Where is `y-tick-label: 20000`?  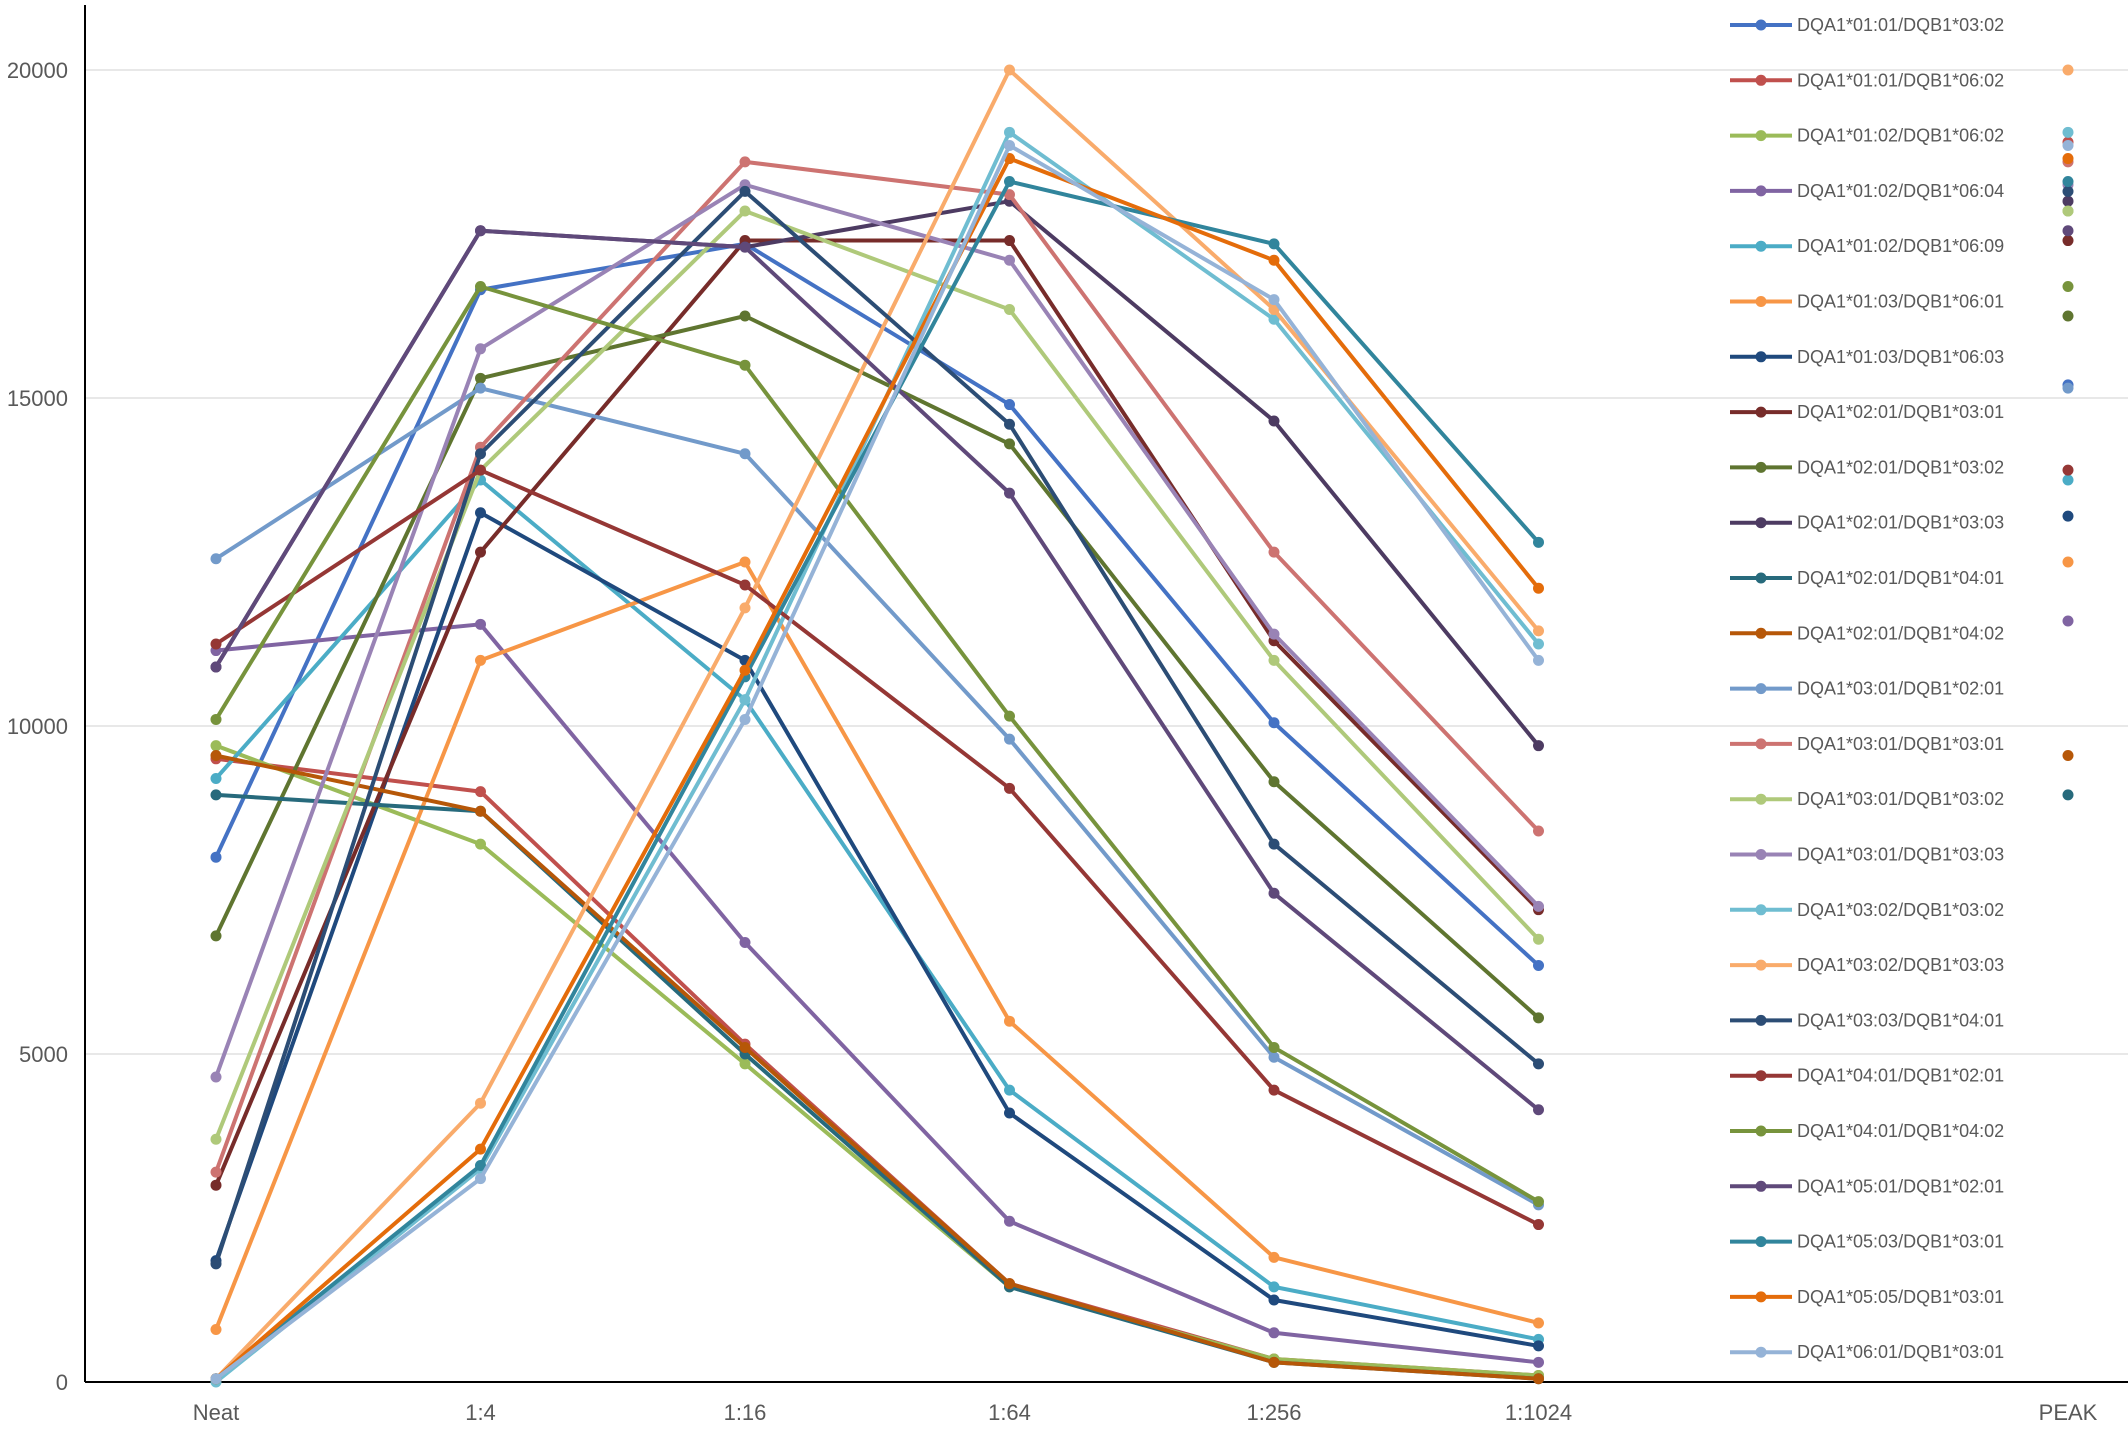 y-tick-label: 20000 is located at coordinates (37, 70).